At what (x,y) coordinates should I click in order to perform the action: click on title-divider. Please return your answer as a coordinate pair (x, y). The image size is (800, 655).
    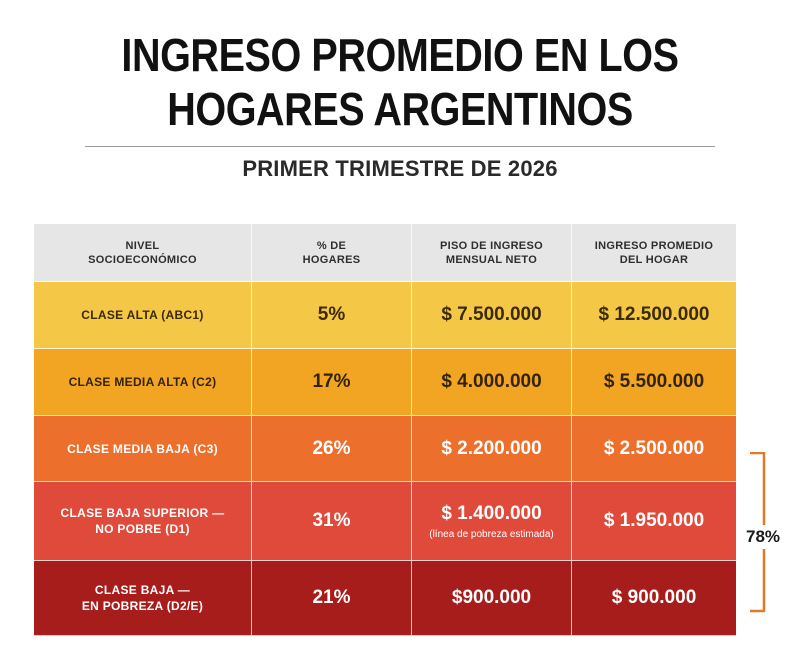
    Looking at the image, I should click on (400, 146).